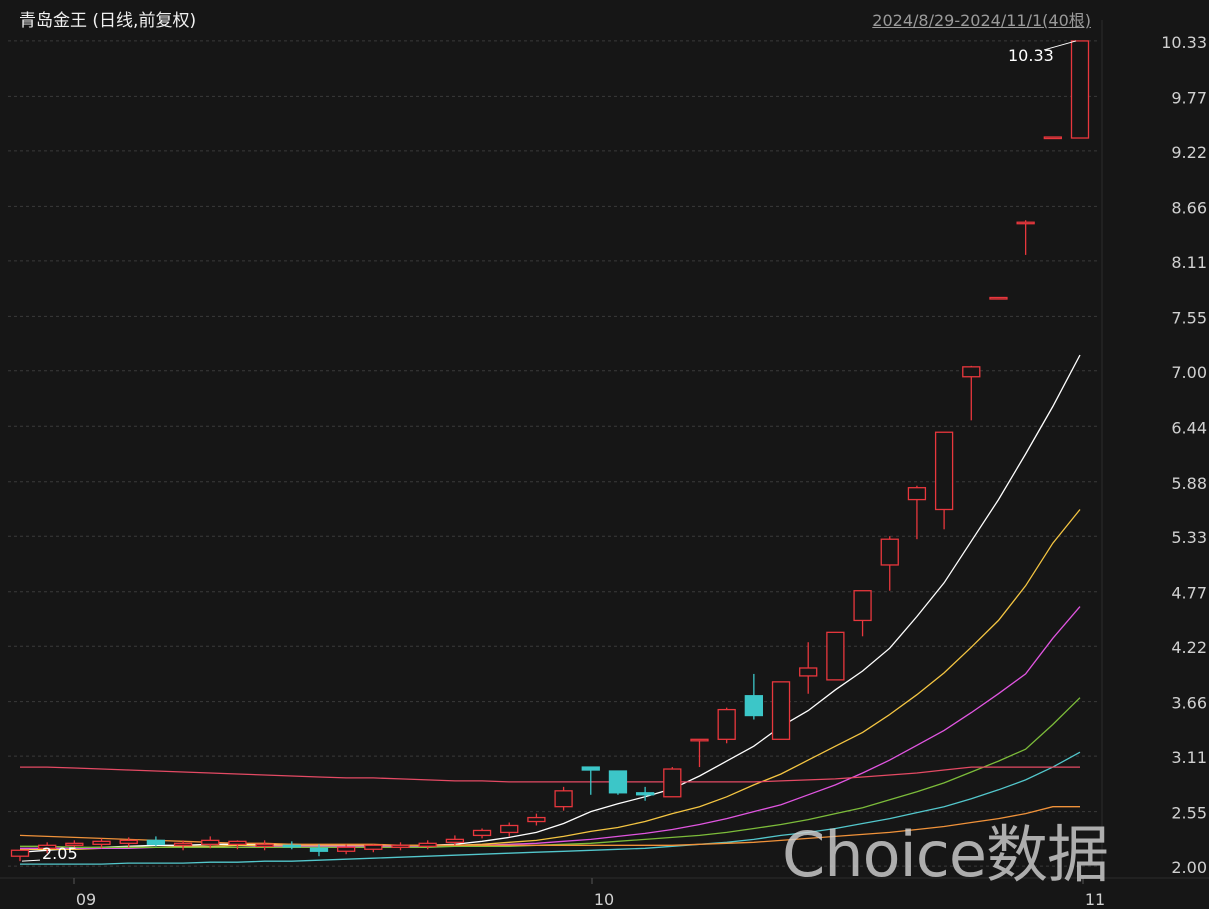  What do you see at coordinates (1189, 593) in the screenshot?
I see `y-tick-label: 4.77` at bounding box center [1189, 593].